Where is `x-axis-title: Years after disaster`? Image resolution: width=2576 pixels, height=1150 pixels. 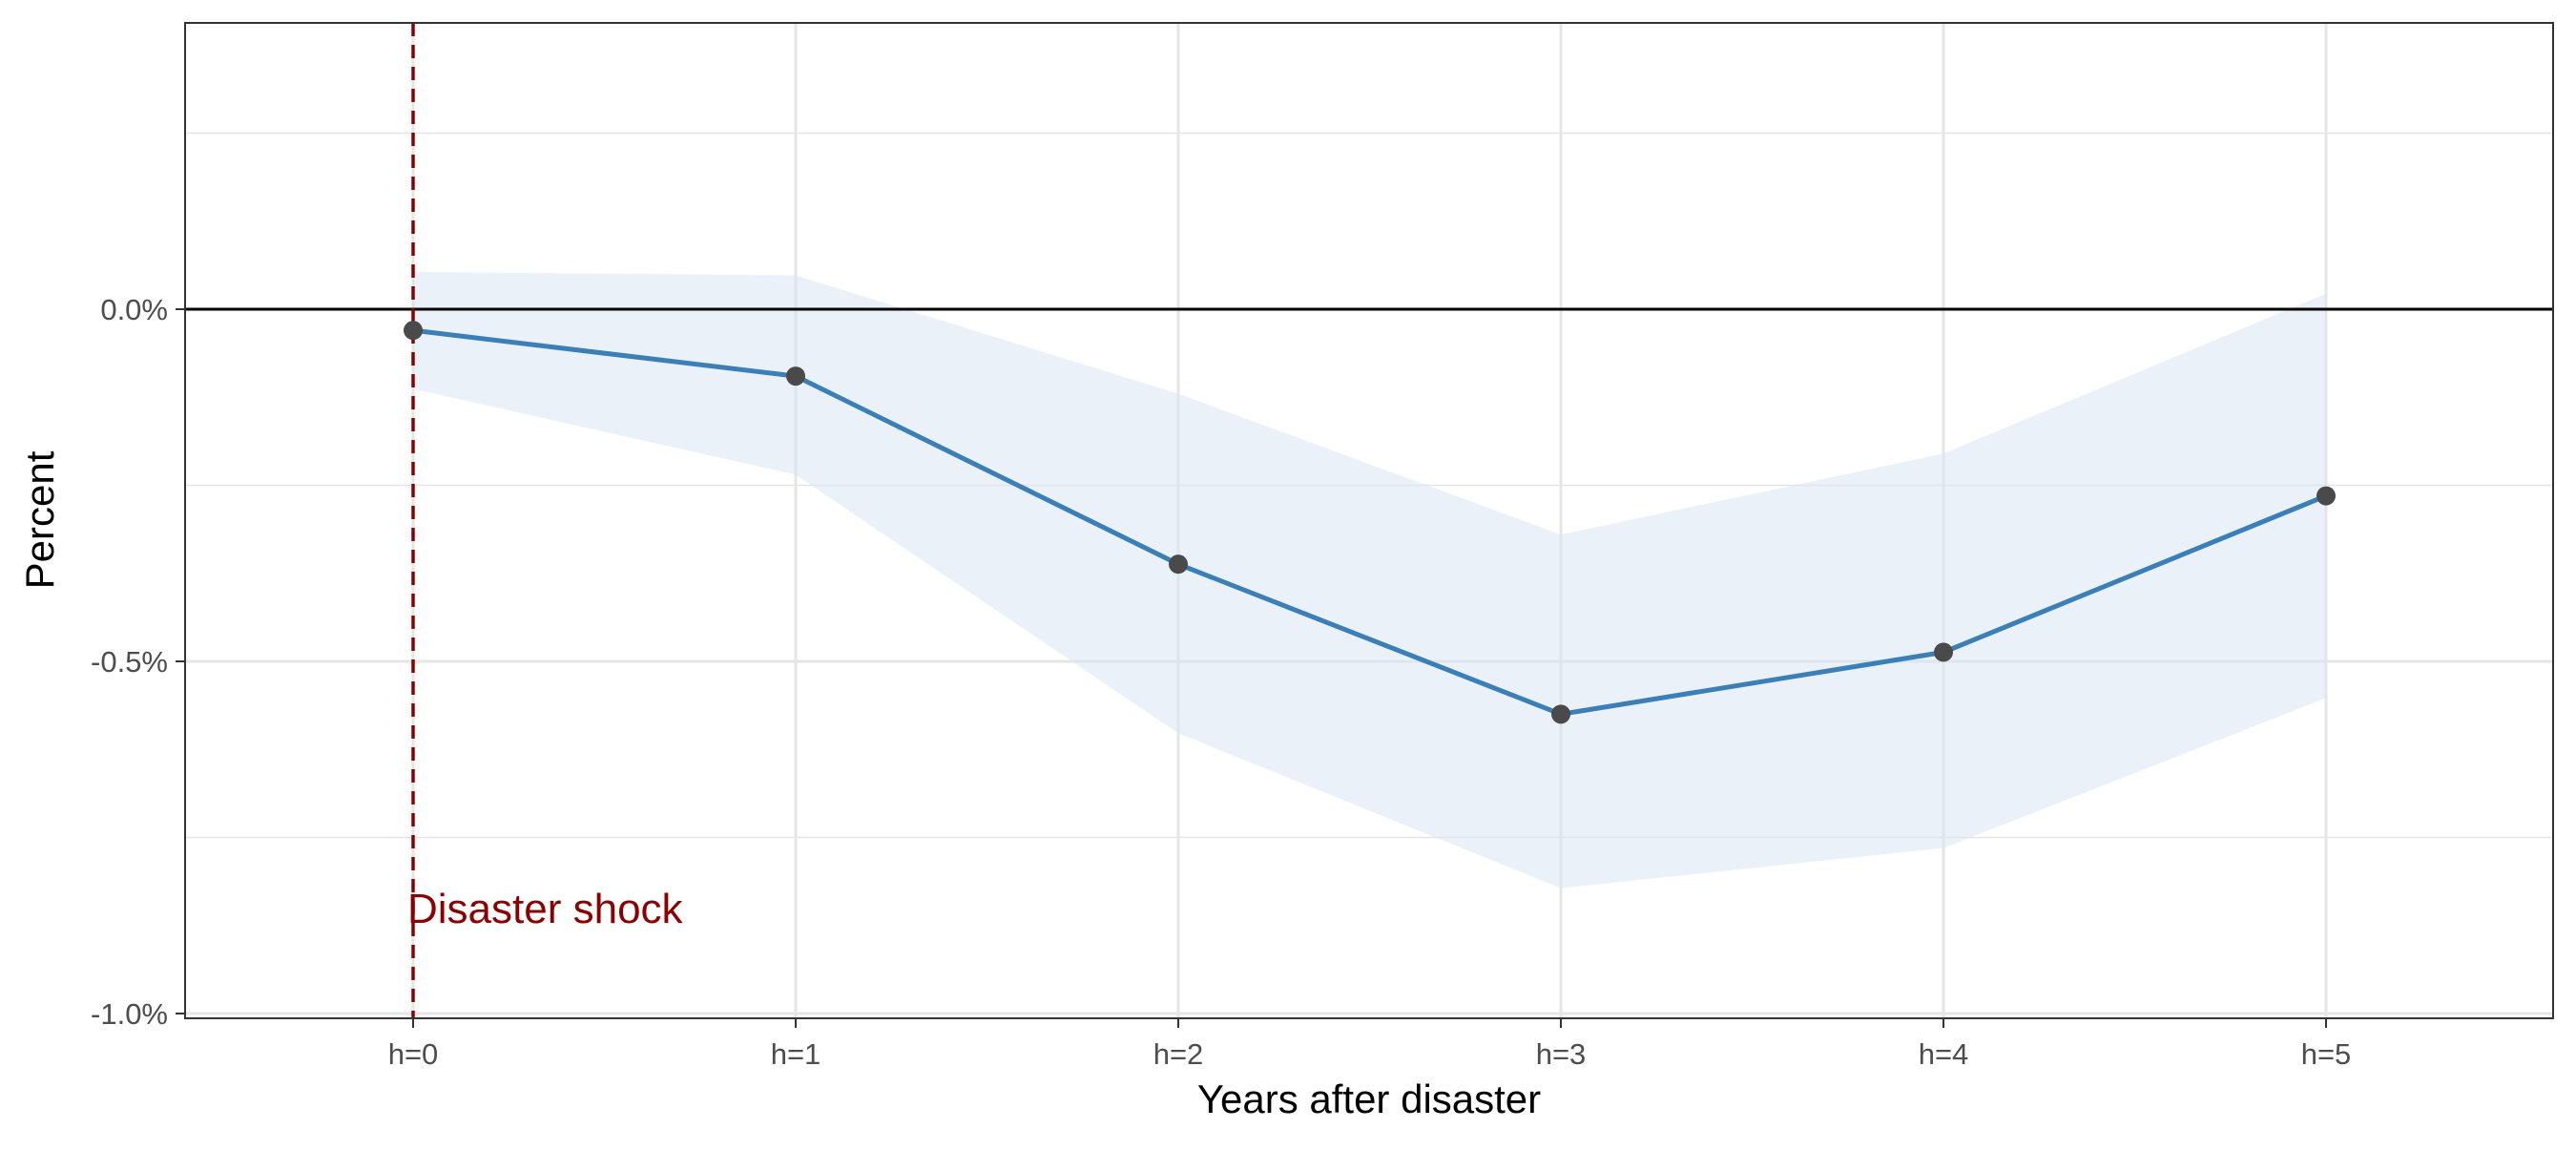 x-axis-title: Years after disaster is located at coordinates (1369, 1099).